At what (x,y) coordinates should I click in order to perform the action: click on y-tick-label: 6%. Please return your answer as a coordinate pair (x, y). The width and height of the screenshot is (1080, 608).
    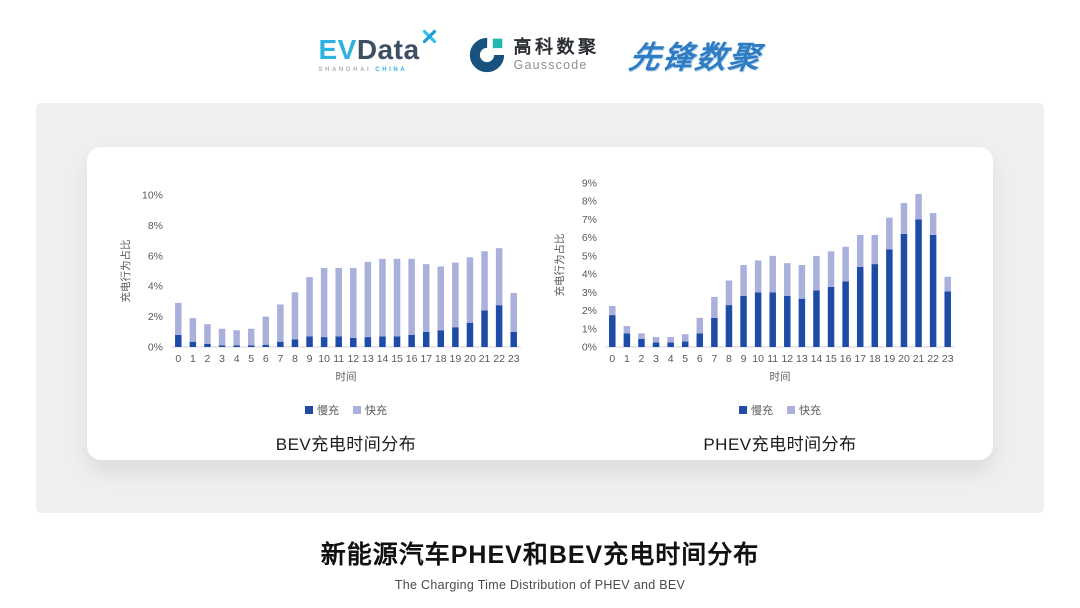
    Looking at the image, I should click on (155, 256).